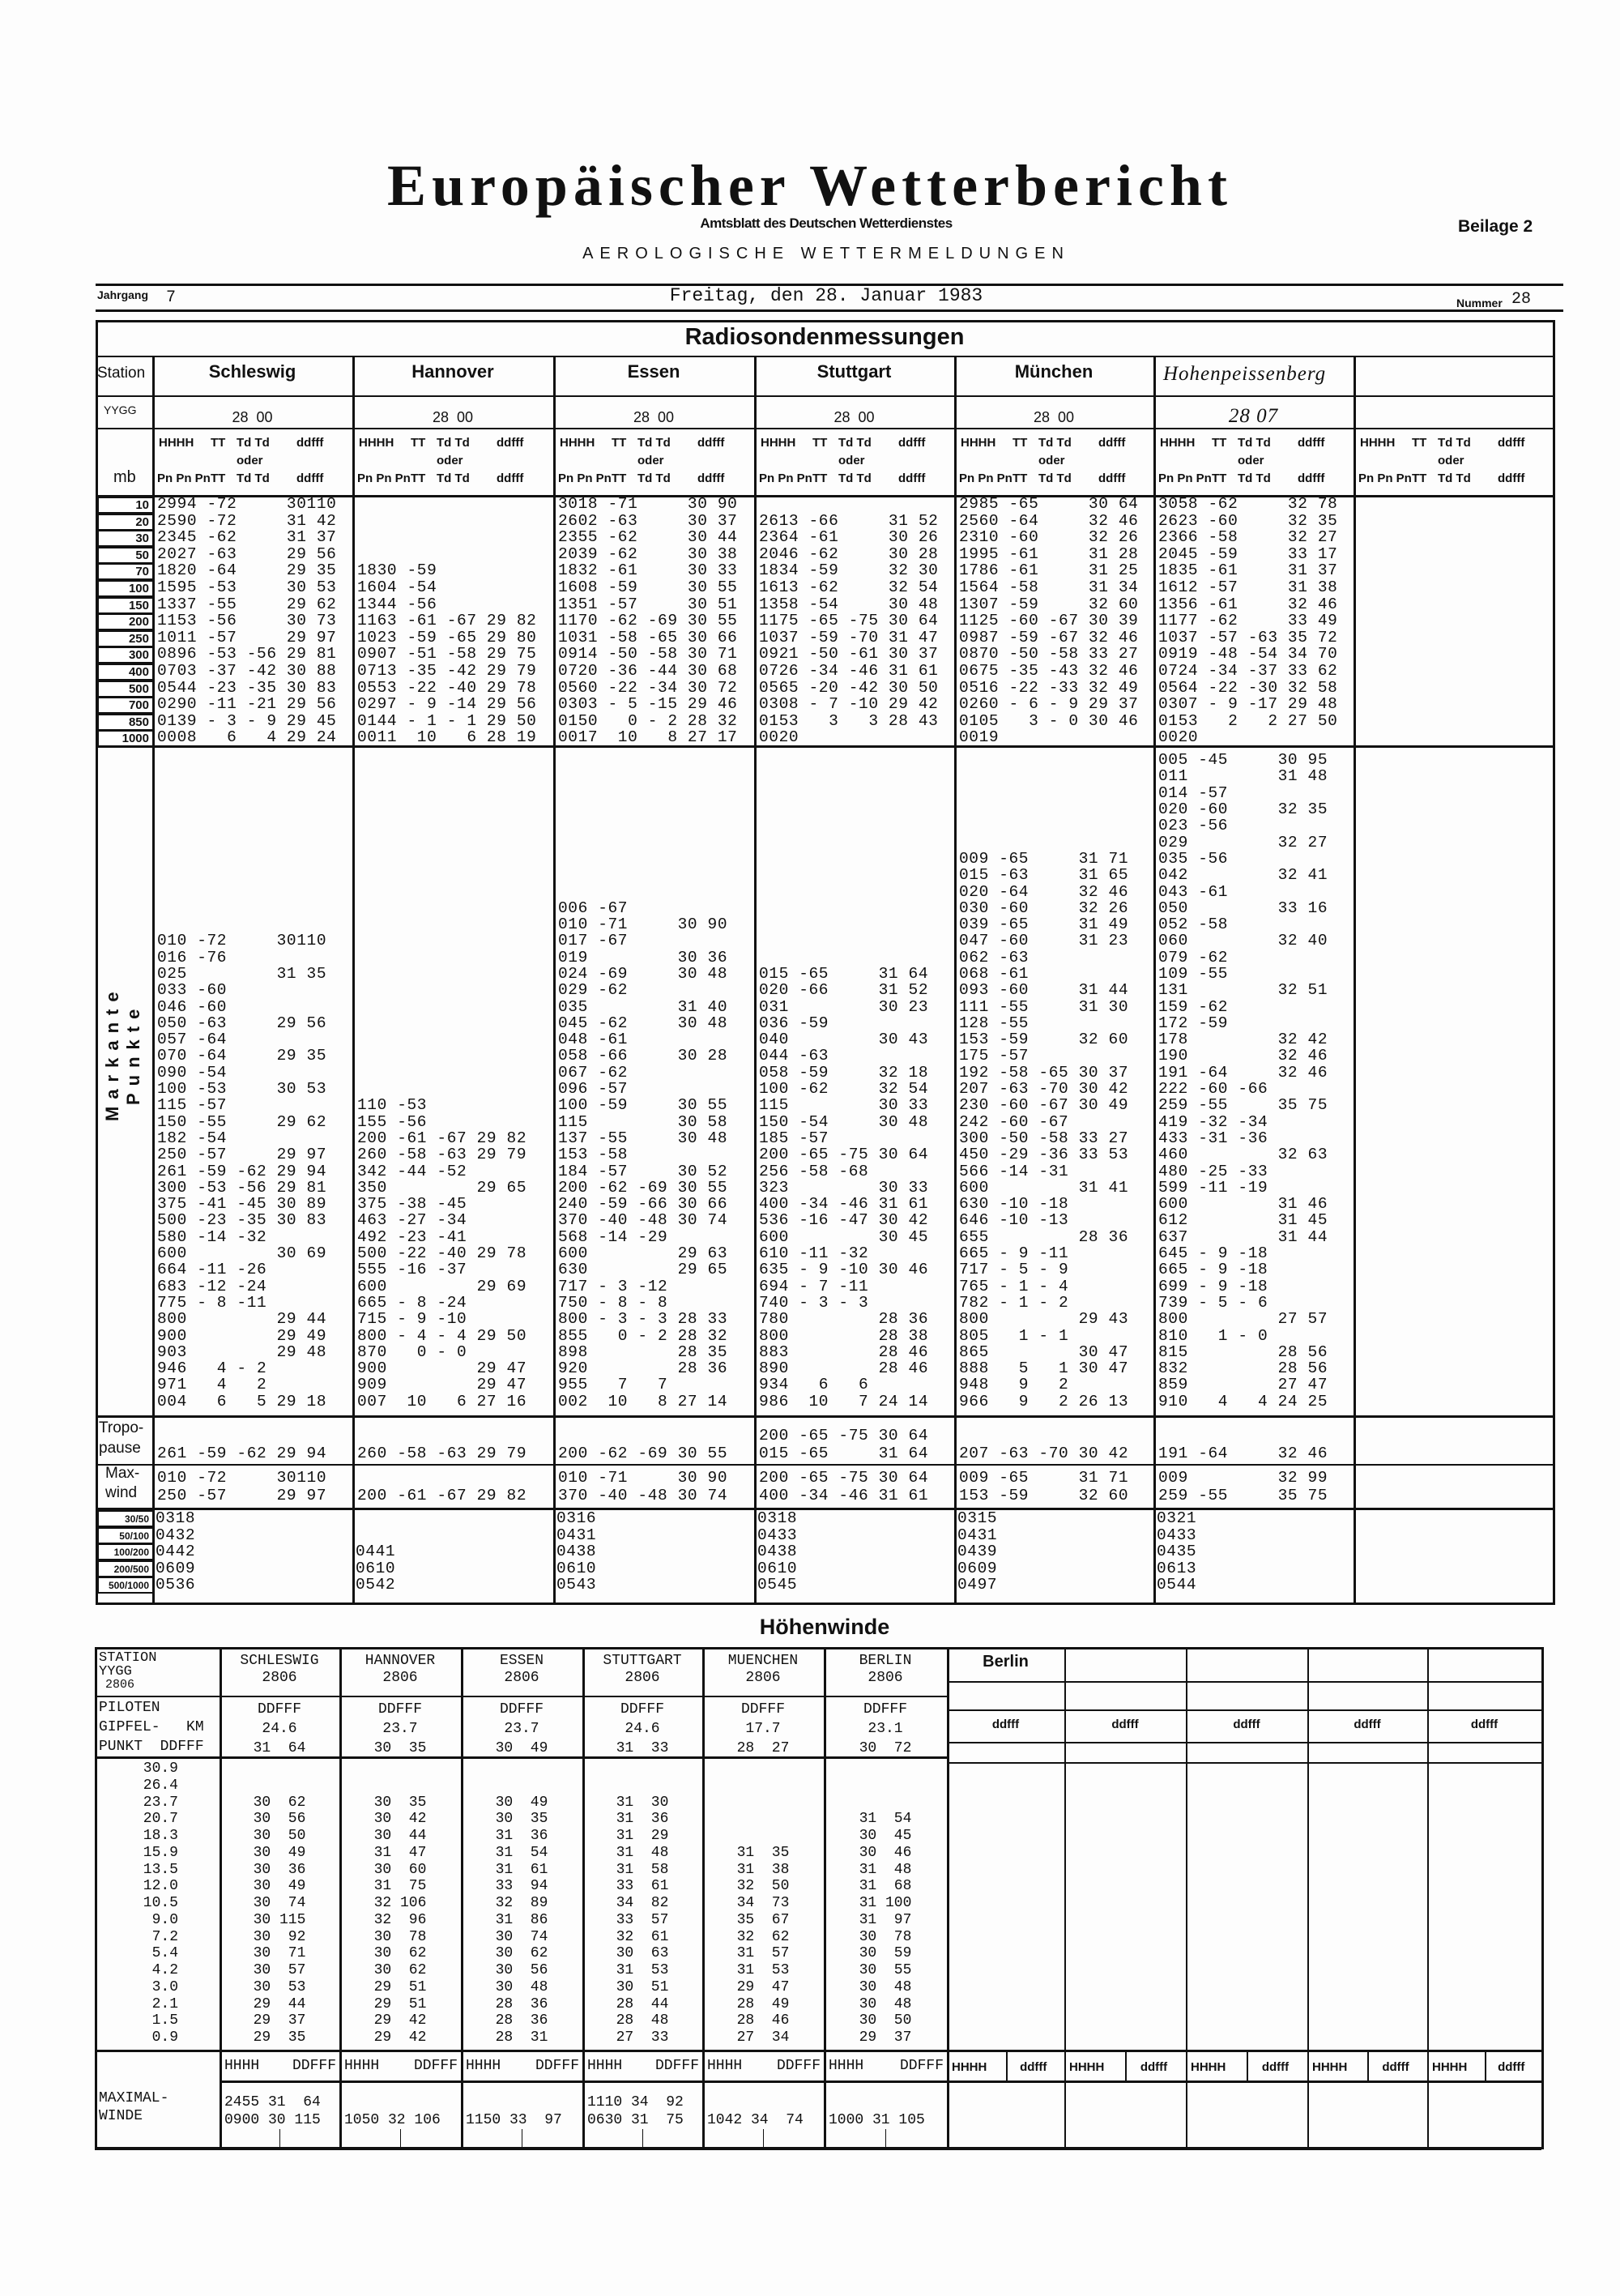 This screenshot has height=2296, width=1620. What do you see at coordinates (1255, 1439) in the screenshot?
I see `tropopause-cell: 191 -64 32 46` at bounding box center [1255, 1439].